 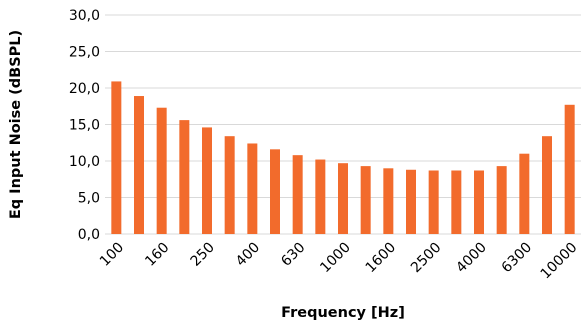 What do you see at coordinates (335, 258) in the screenshot?
I see `x-tick-label: 1000` at bounding box center [335, 258].